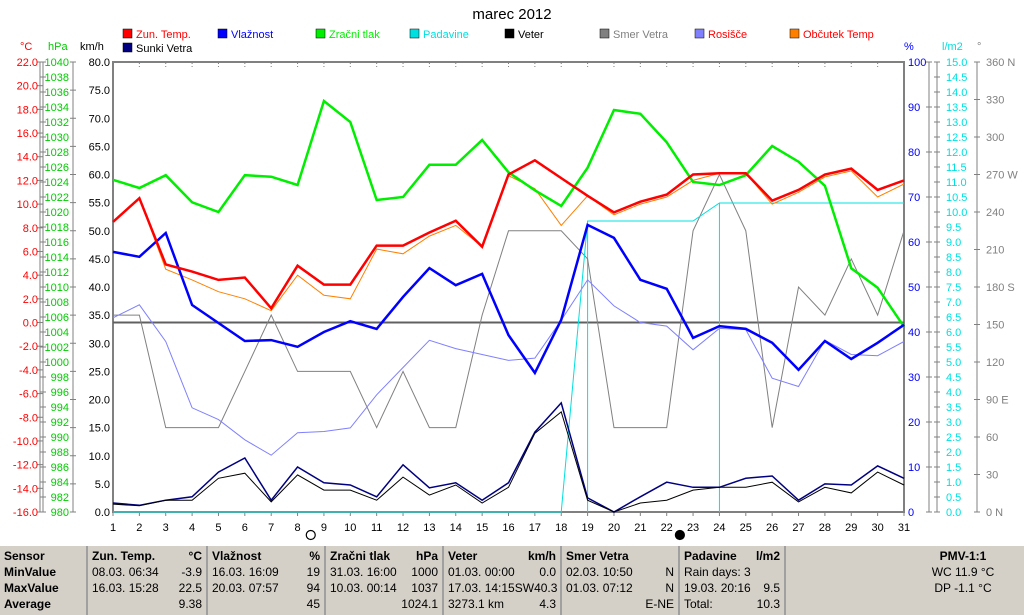 This screenshot has width=1024, height=615. What do you see at coordinates (26, 47) in the screenshot?
I see `temp-axis-label: °C` at bounding box center [26, 47].